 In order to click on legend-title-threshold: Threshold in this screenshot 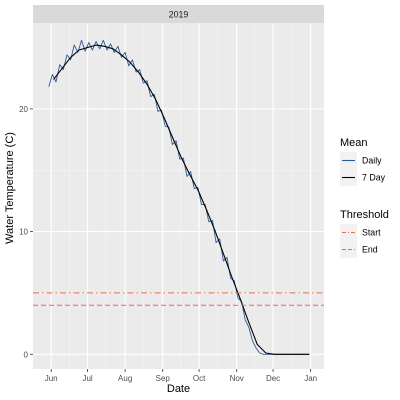, I will do `click(364, 215)`.